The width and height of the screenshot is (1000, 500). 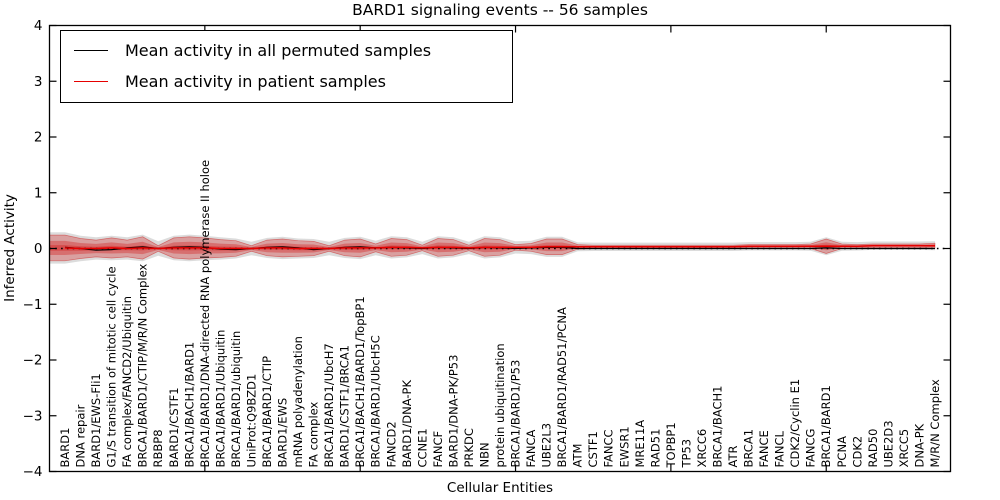 What do you see at coordinates (593, 449) in the screenshot?
I see `x-tick-label: CSTF1` at bounding box center [593, 449].